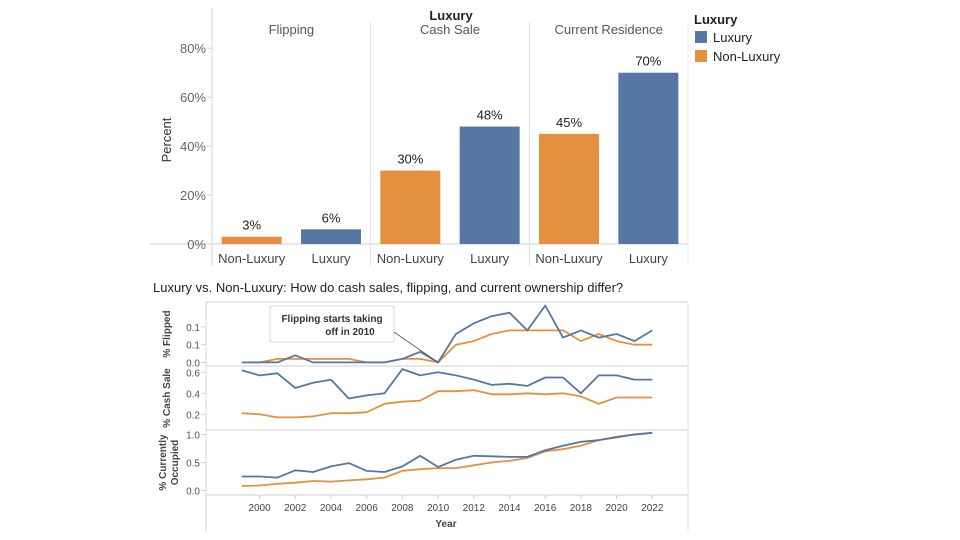  Describe the element at coordinates (616, 508) in the screenshot. I see `line-x-tick-label: 2020` at that location.